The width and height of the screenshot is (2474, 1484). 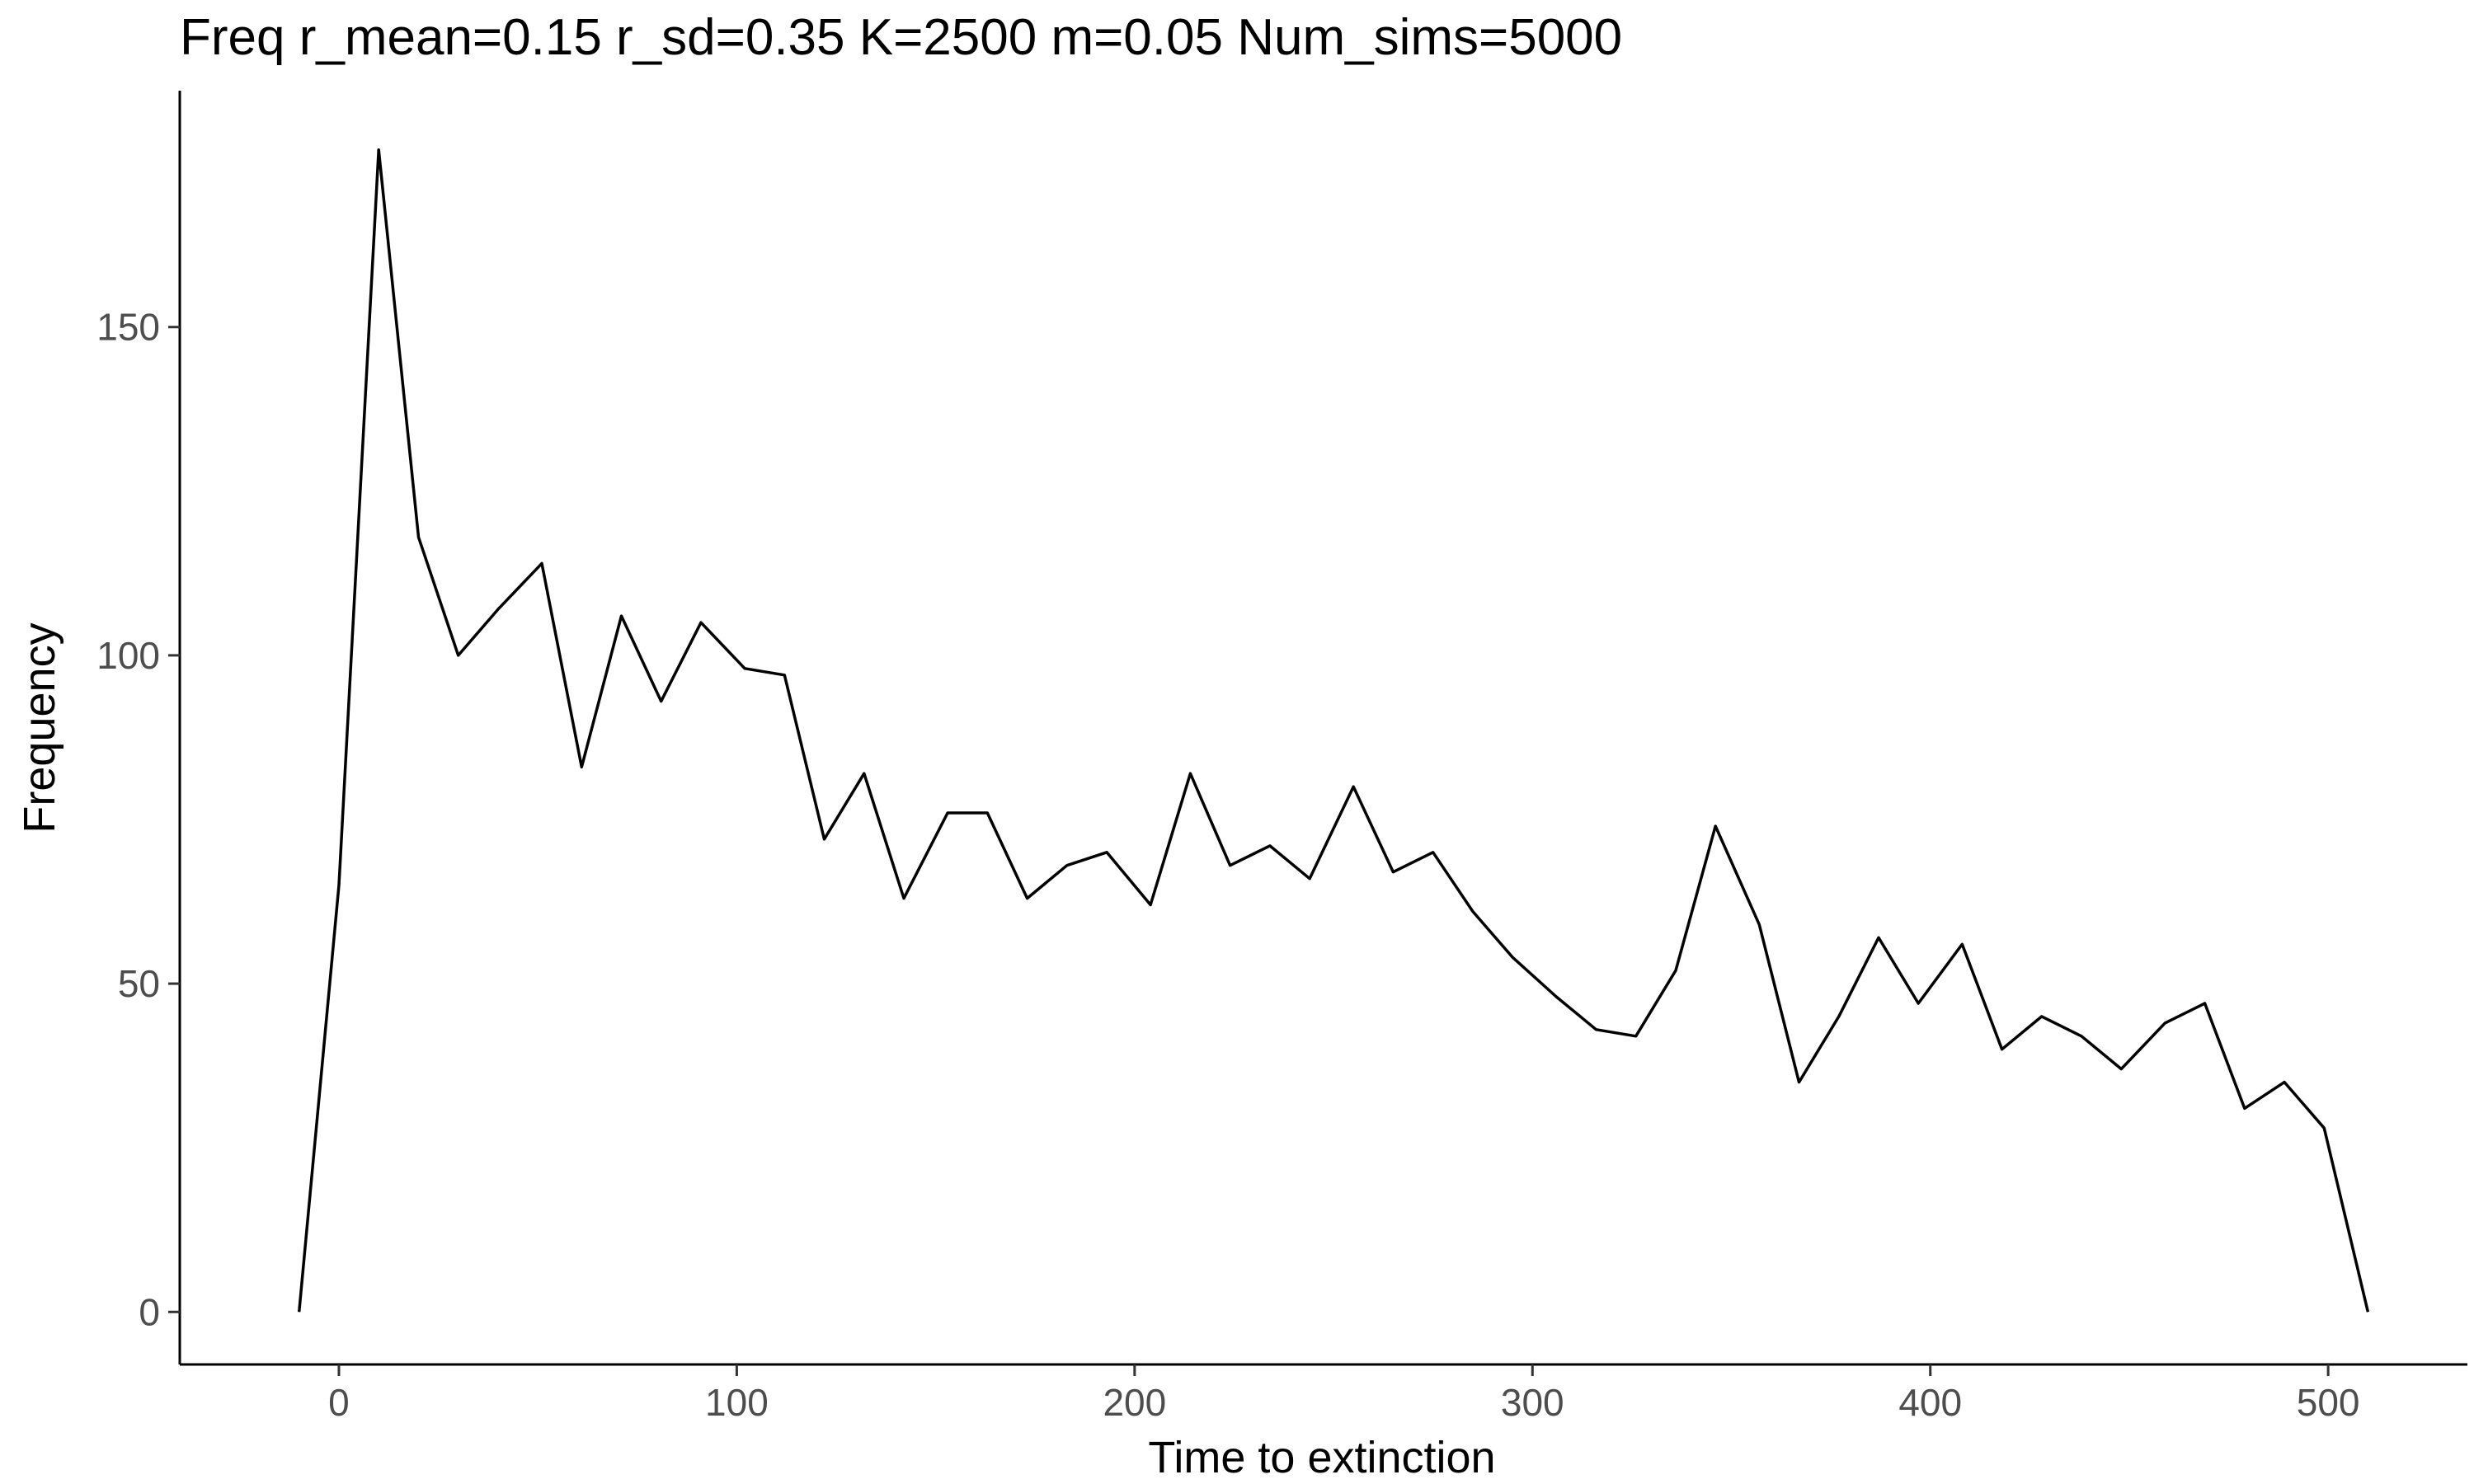 What do you see at coordinates (2328, 1402) in the screenshot?
I see `x-tick-label: 500` at bounding box center [2328, 1402].